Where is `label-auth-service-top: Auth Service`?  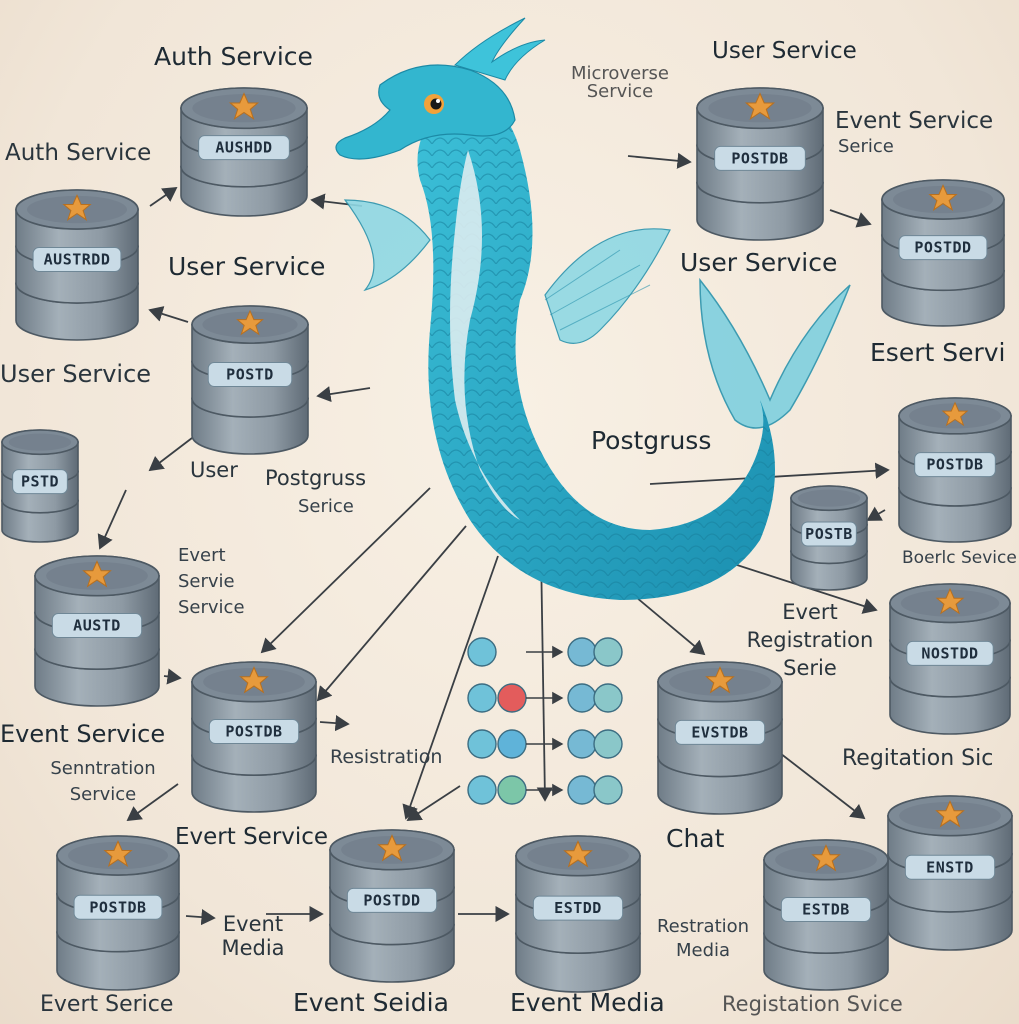 label-auth-service-top: Auth Service is located at coordinates (233, 56).